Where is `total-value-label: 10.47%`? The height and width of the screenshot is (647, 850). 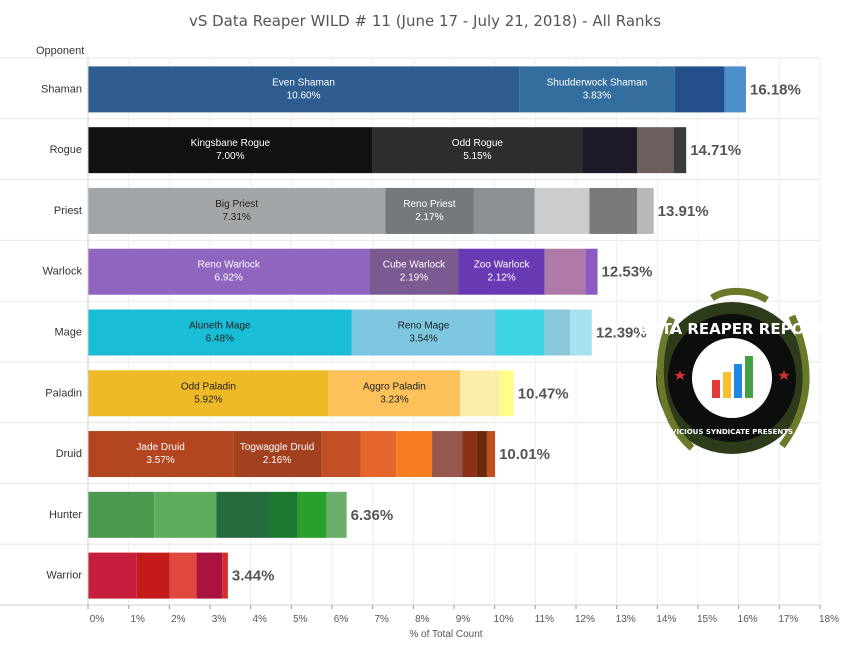
total-value-label: 10.47% is located at coordinates (543, 393).